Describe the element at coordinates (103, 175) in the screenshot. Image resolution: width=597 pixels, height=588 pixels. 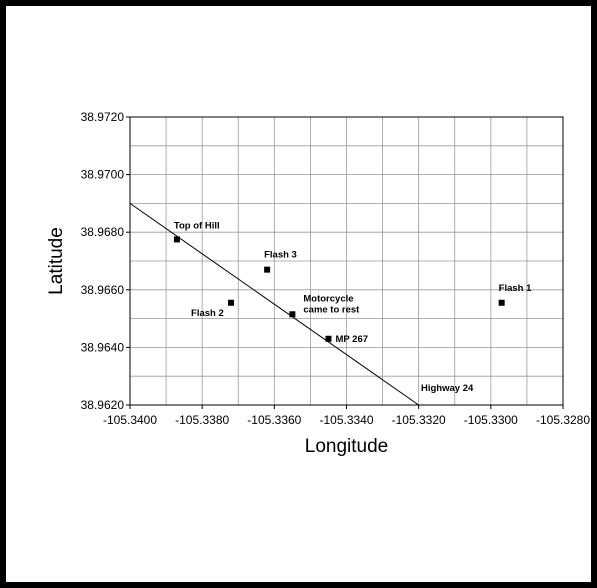
I see `y-tick-label: 38.9700` at that location.